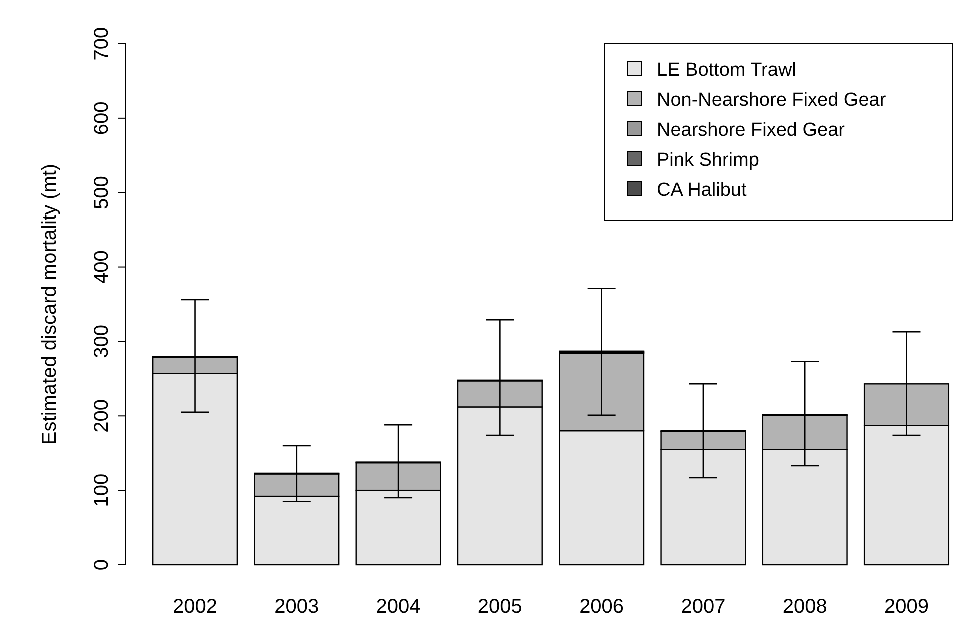 The image size is (962, 626). Describe the element at coordinates (398, 607) in the screenshot. I see `x-tick-label: 2004` at that location.